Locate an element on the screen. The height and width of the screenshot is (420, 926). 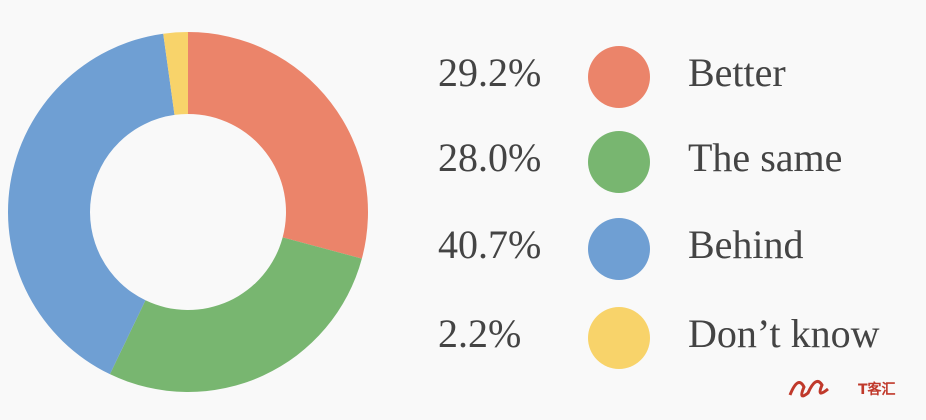
legend-label: Don’t know is located at coordinates (784, 333).